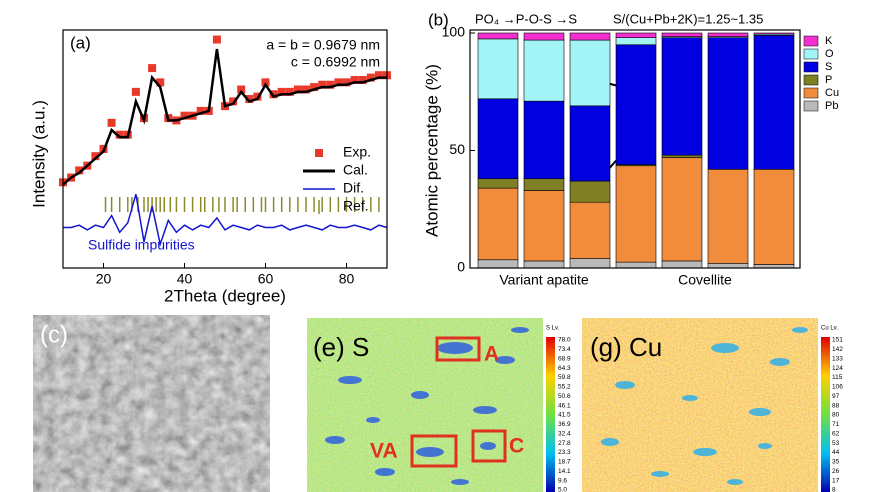 Image resolution: width=870 pixels, height=492 pixels. Describe the element at coordinates (837, 349) in the screenshot. I see `colorbar-label: 142` at that location.